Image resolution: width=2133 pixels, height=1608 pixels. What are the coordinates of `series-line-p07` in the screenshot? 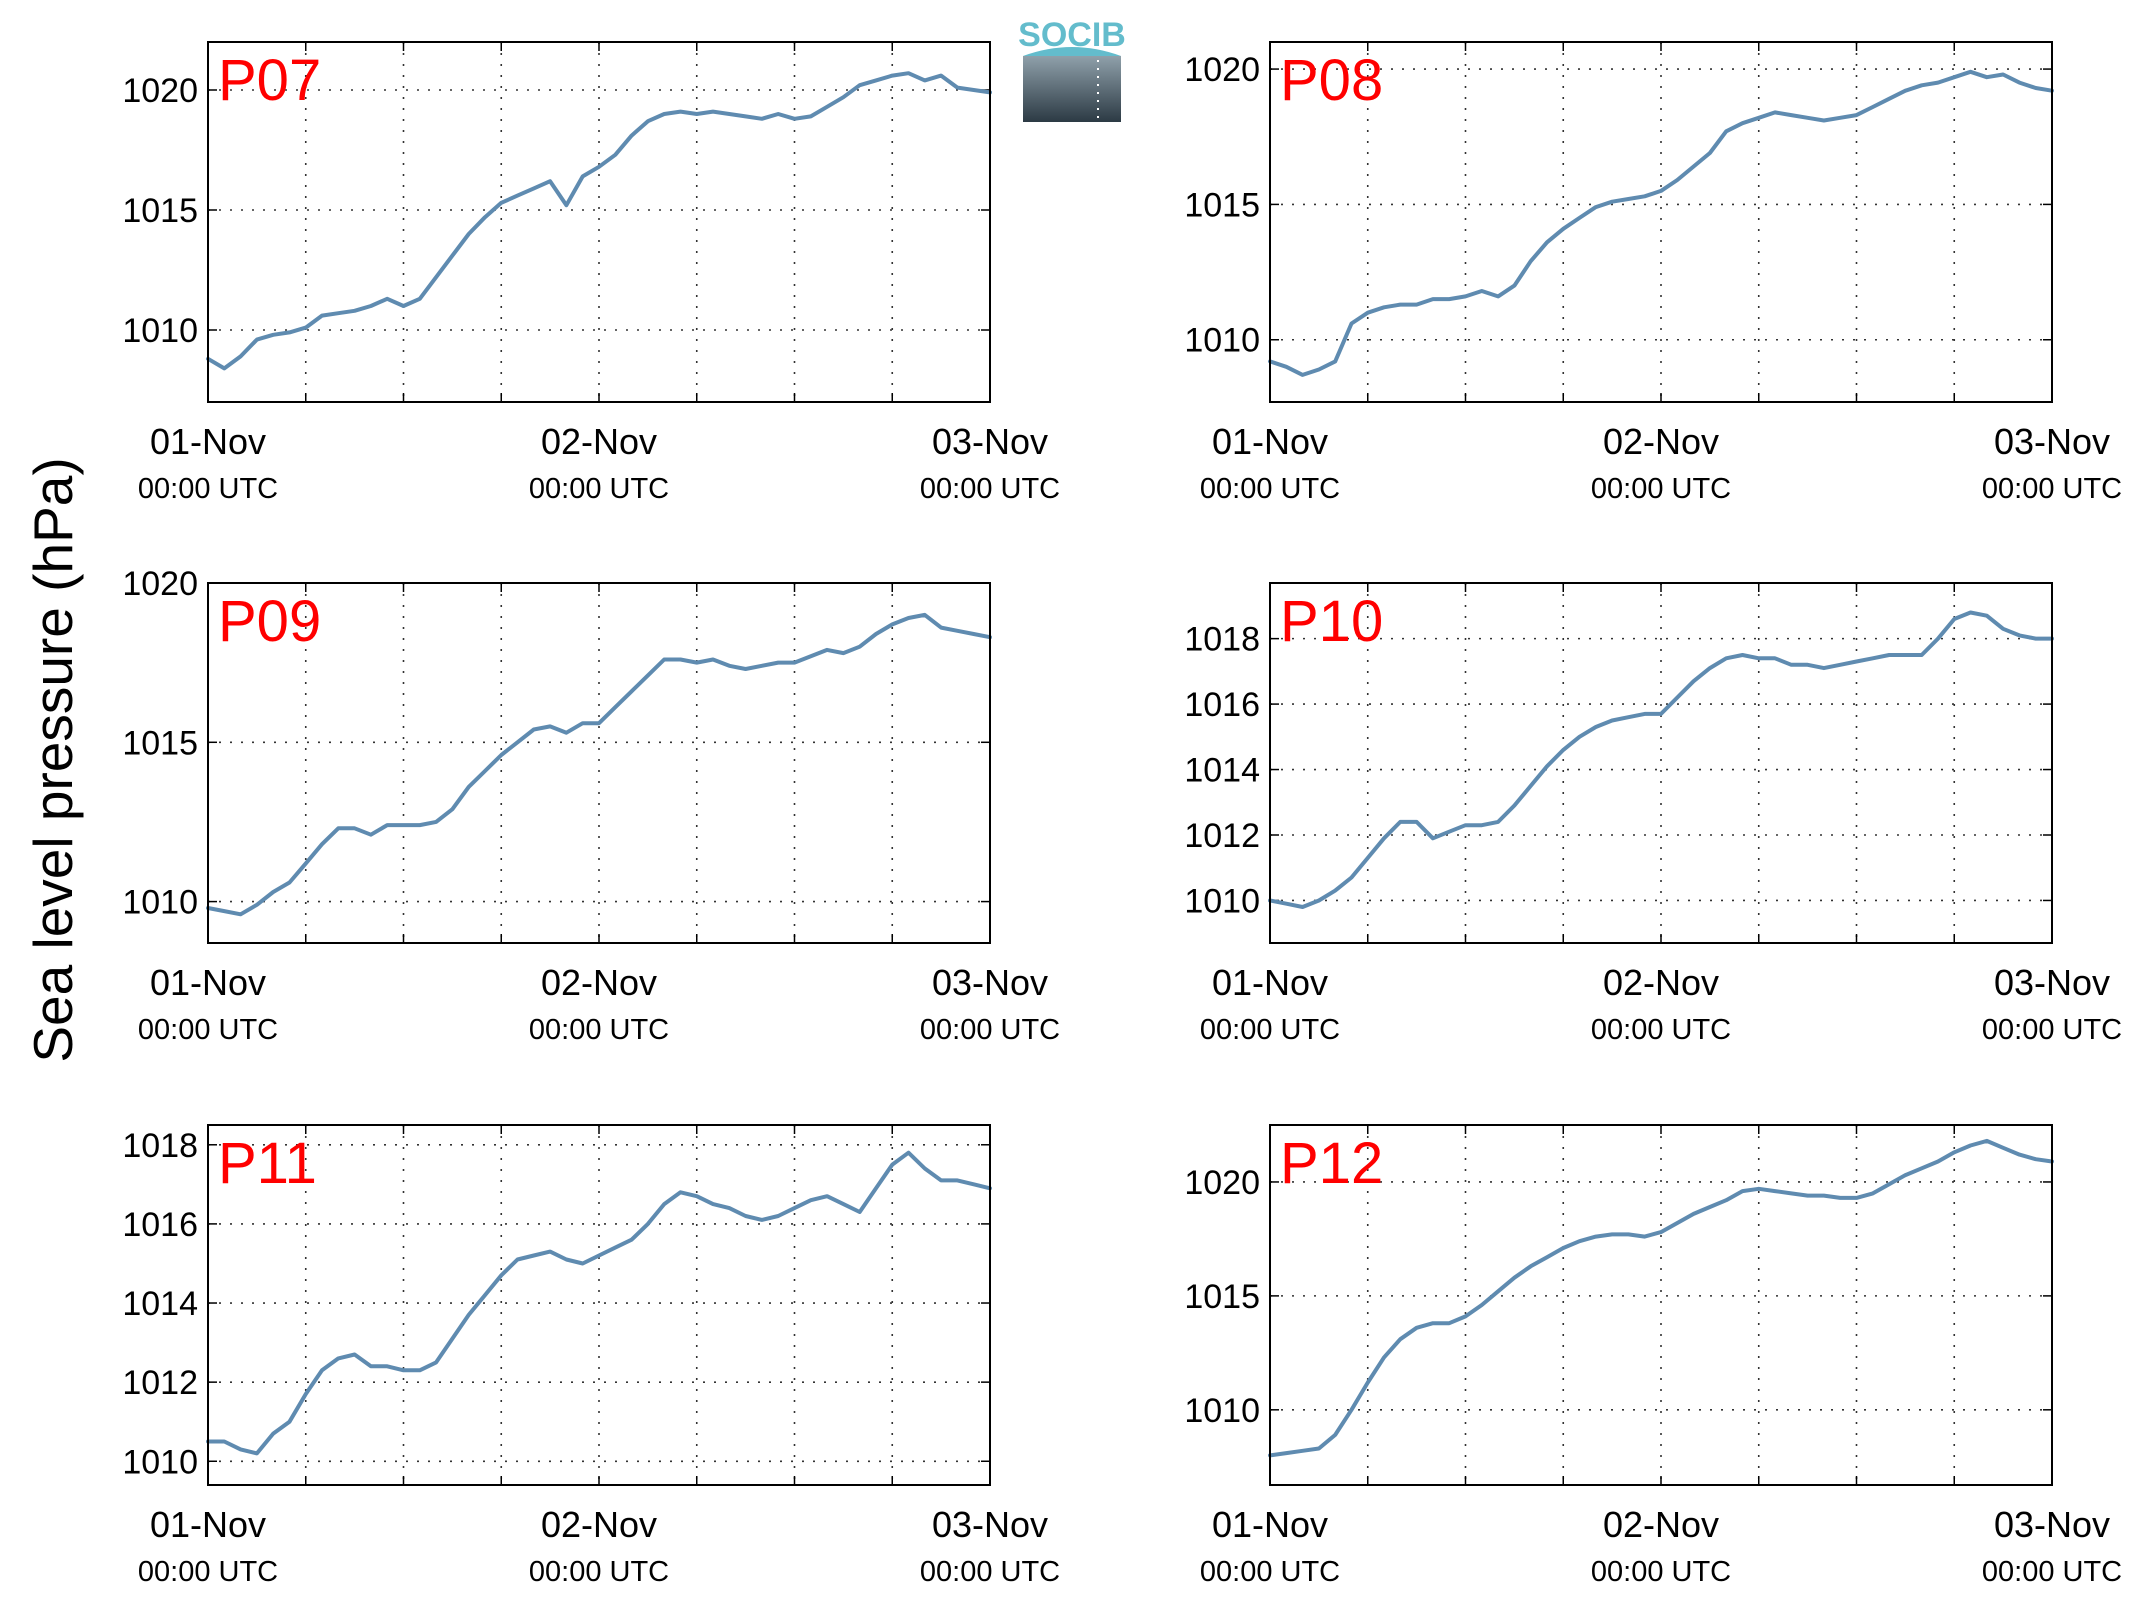 It's located at (599, 221).